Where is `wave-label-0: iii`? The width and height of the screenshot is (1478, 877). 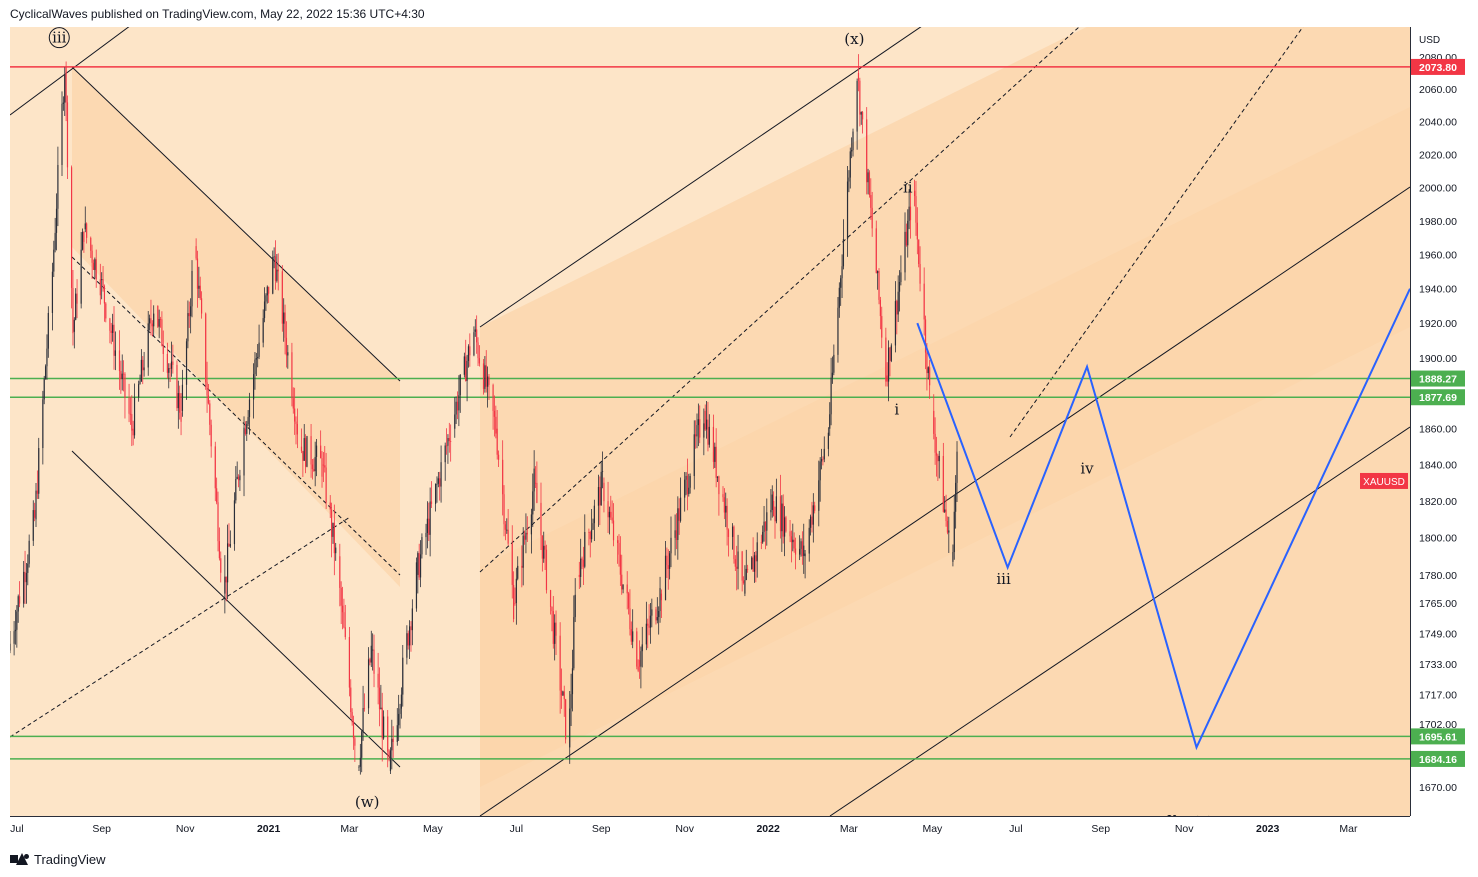 wave-label-0: iii is located at coordinates (59, 38).